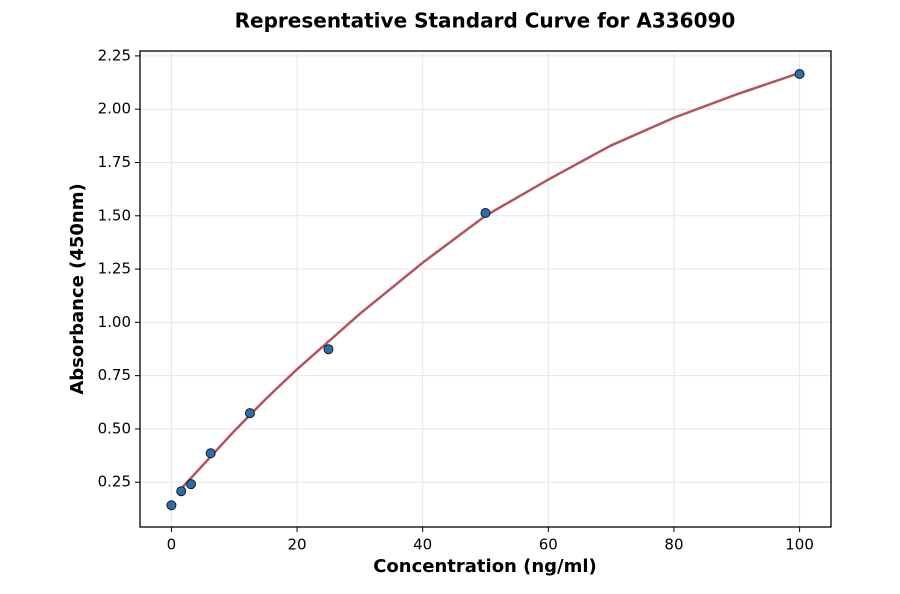 The image size is (900, 594). Describe the element at coordinates (296, 545) in the screenshot. I see `x-tick-label: 20` at that location.